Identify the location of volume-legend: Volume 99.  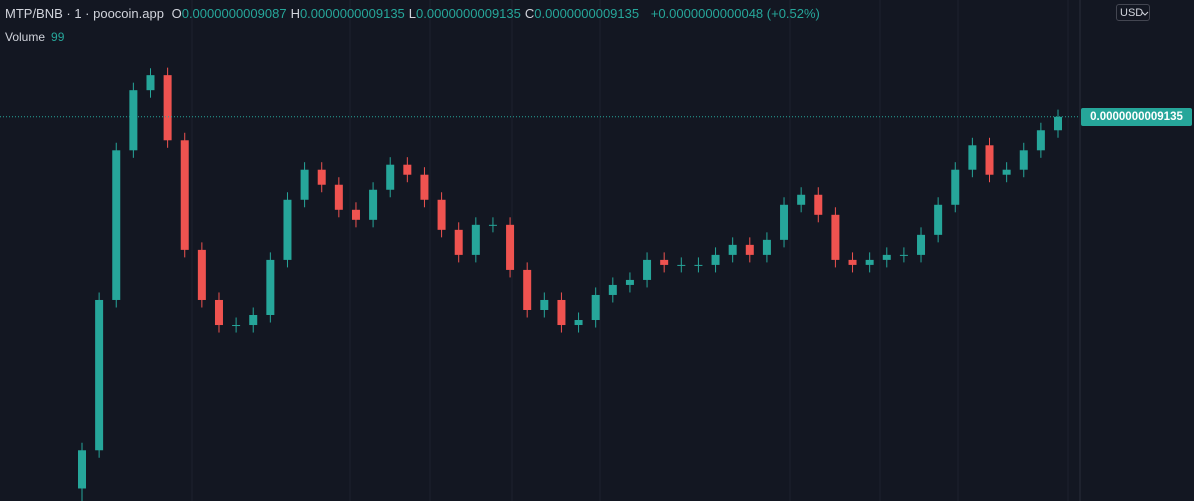
(34, 37).